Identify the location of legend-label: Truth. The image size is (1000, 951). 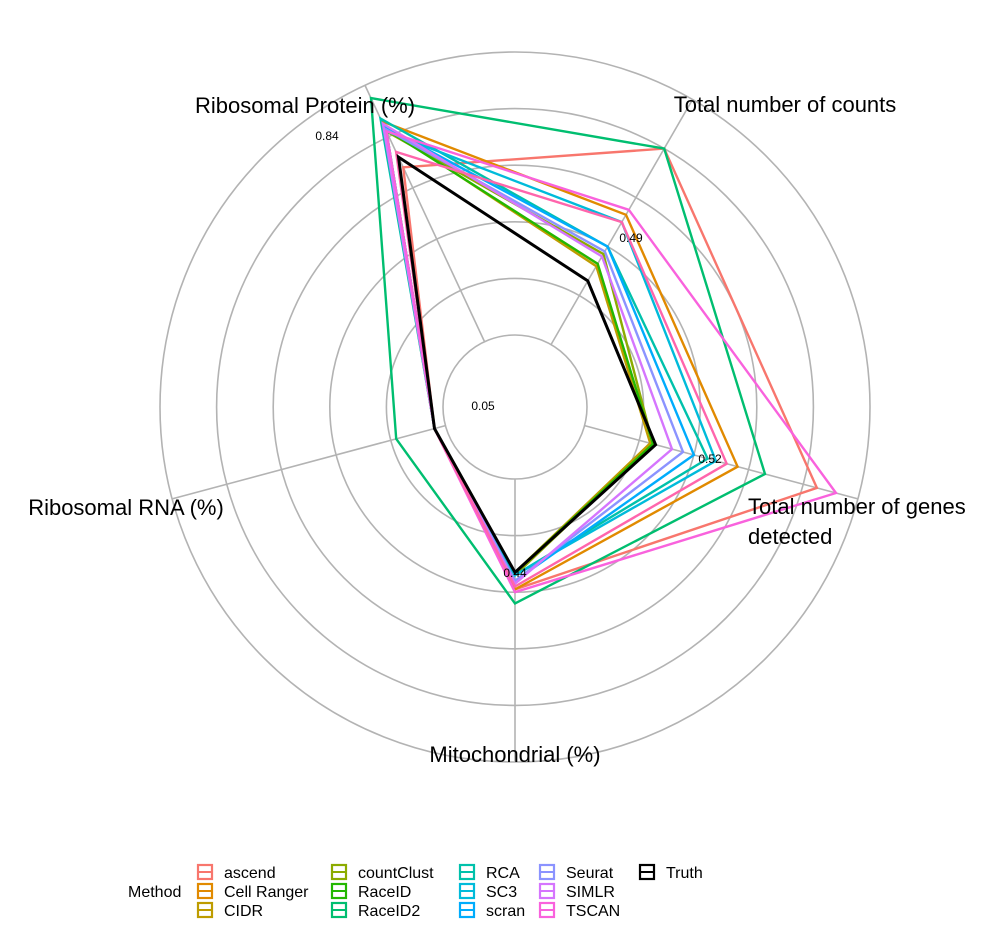
(684, 873).